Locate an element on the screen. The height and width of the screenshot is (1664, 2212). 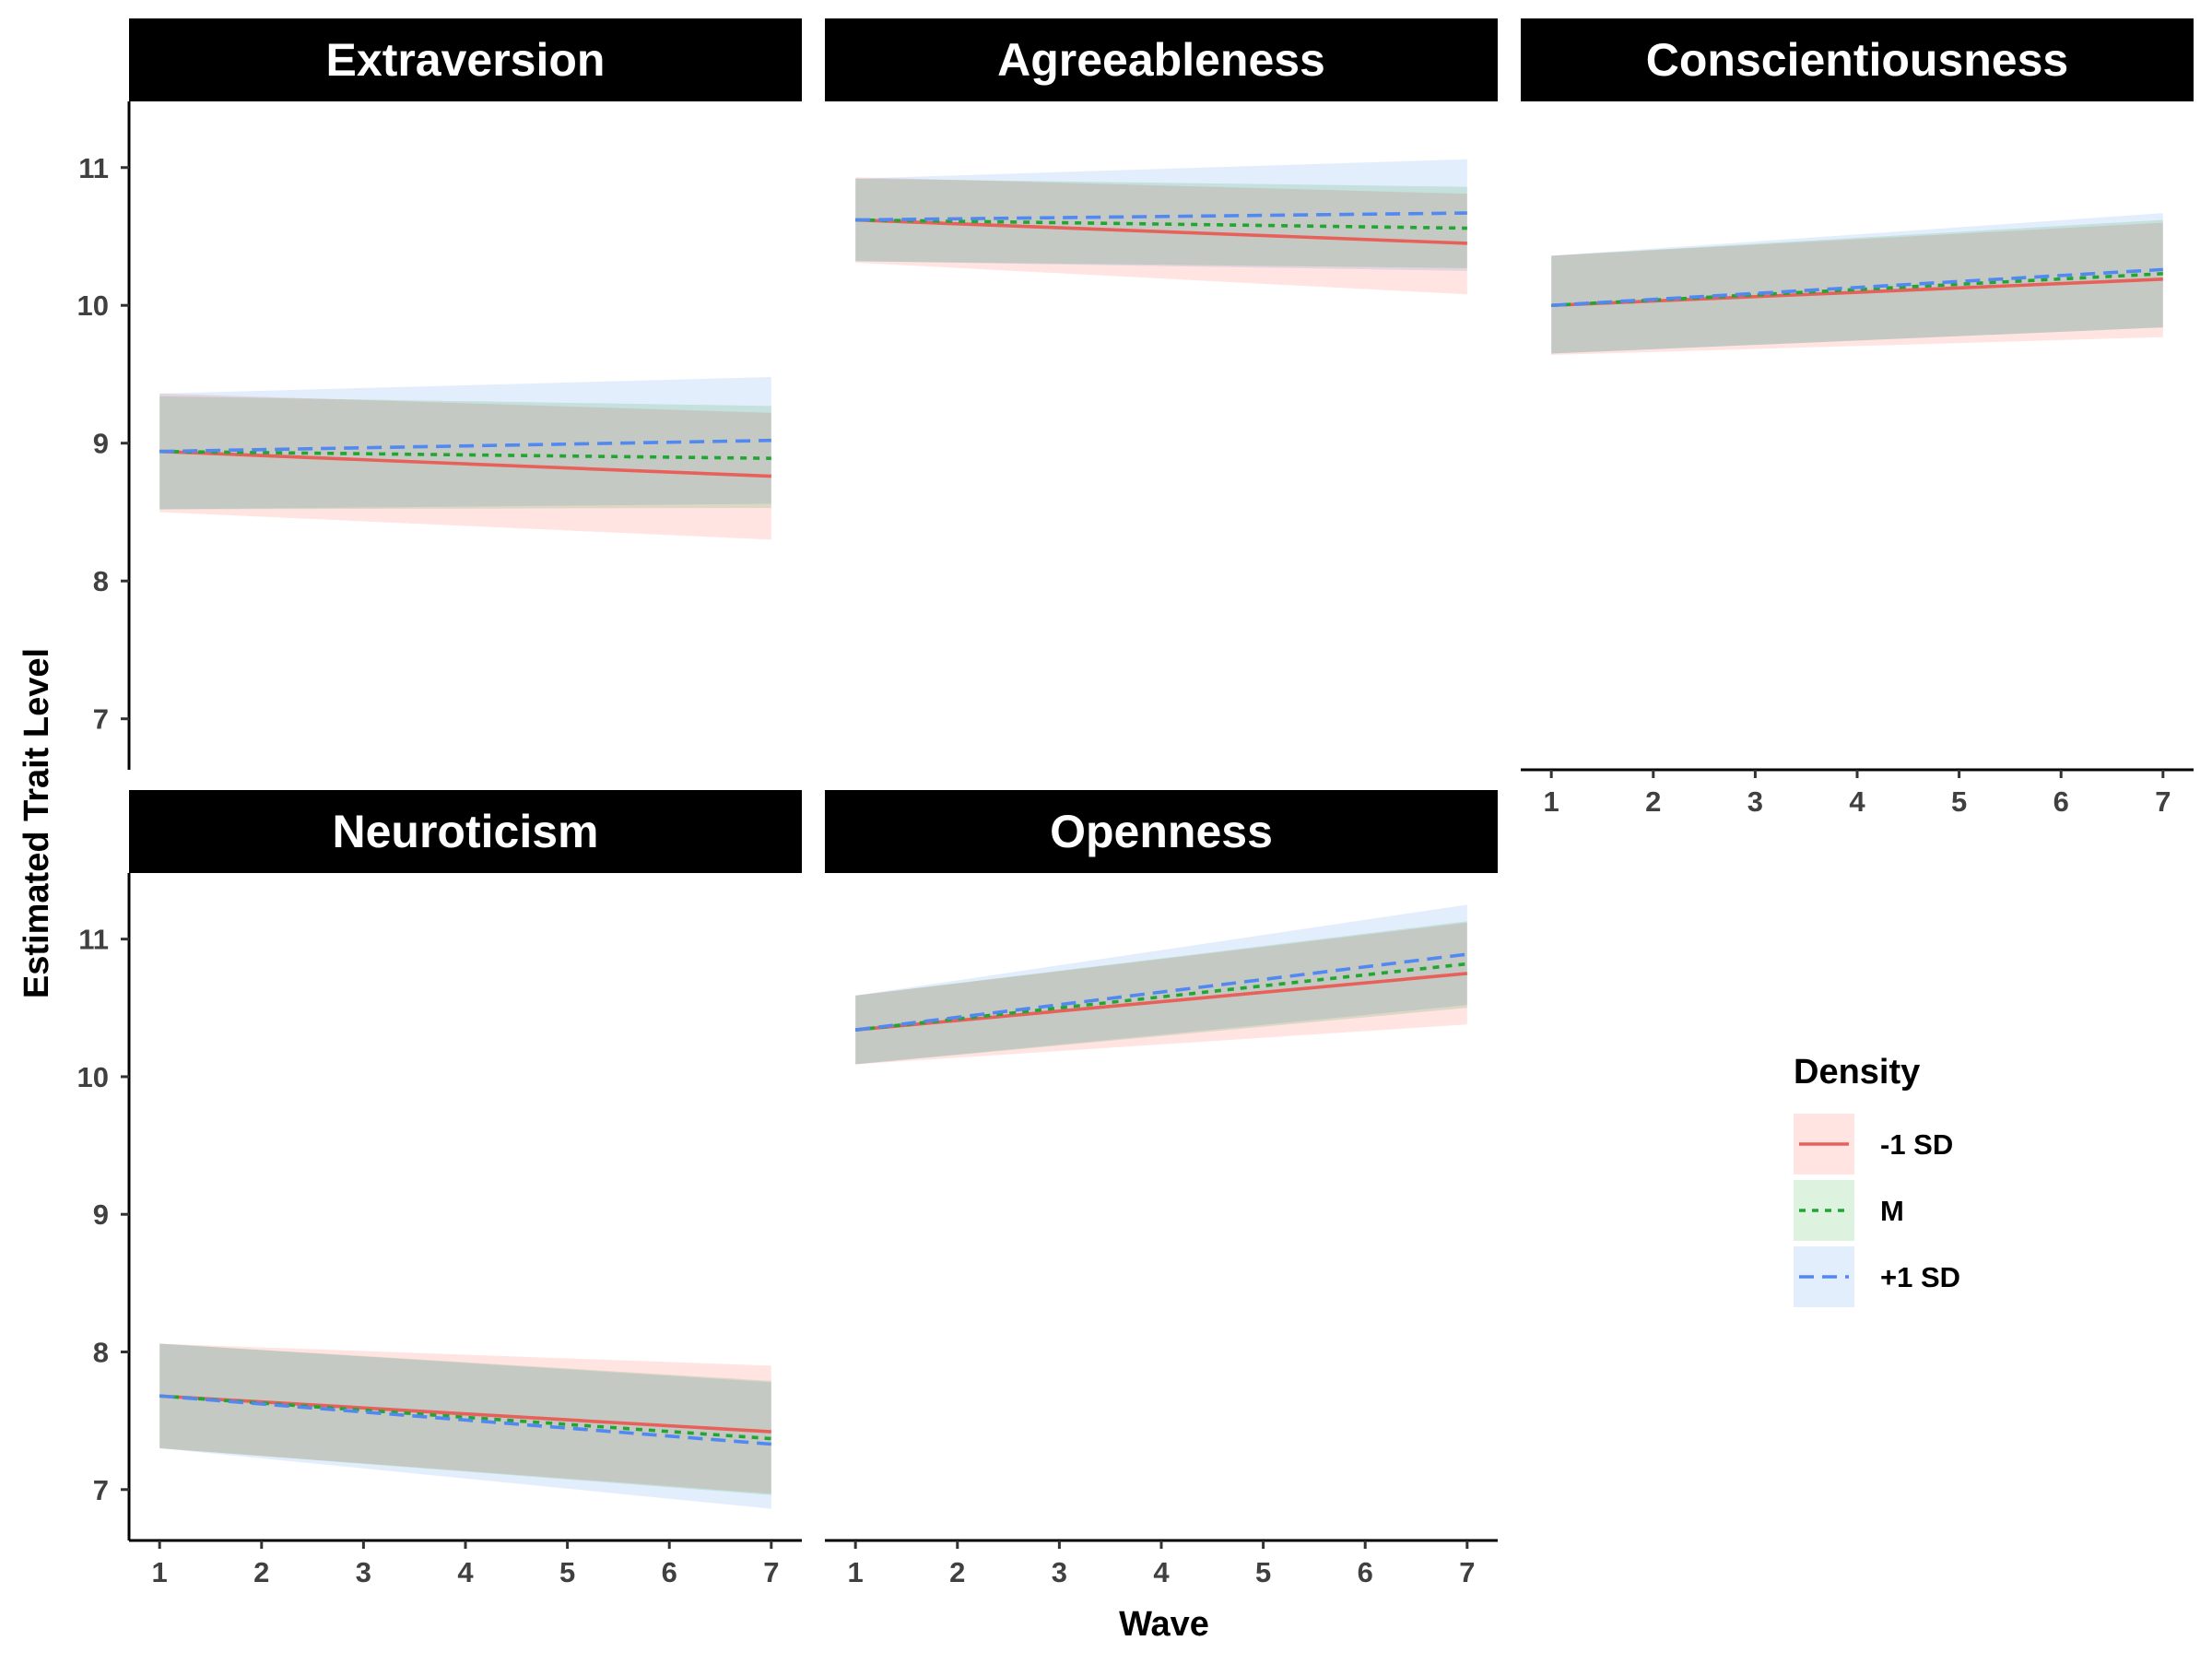
series-line-neuroticism-plus-1sd is located at coordinates (465, 1420).